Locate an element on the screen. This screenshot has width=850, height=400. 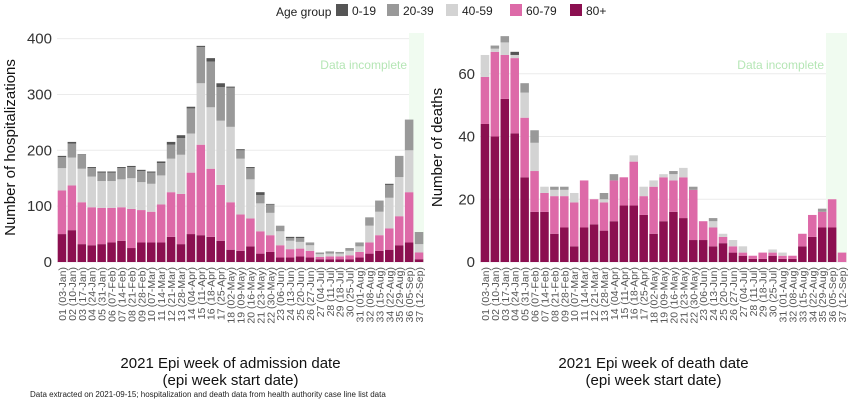
x-tick-label: 36 (05-Sep) is located at coordinates (410, 294).